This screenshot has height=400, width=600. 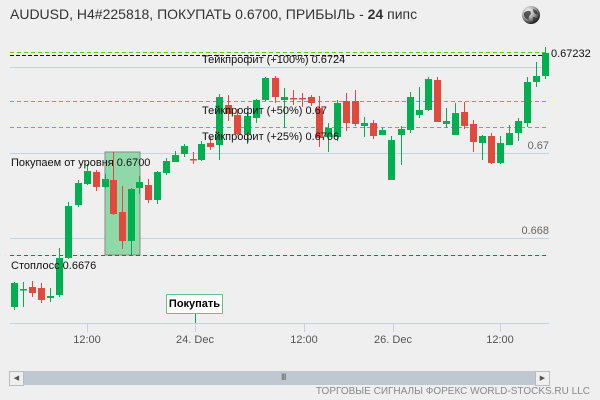 What do you see at coordinates (87, 340) in the screenshot?
I see `x-tick-label: 12:00` at bounding box center [87, 340].